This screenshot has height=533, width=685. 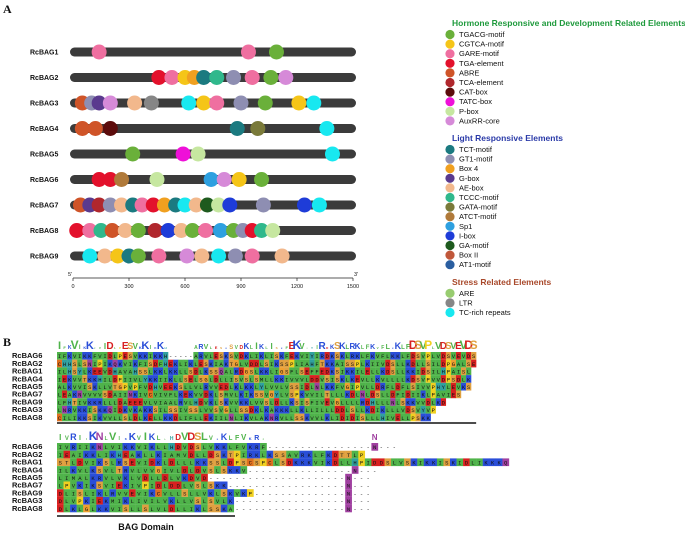 What do you see at coordinates (311, 364) in the screenshot?
I see `residue-letter: H` at bounding box center [311, 364].